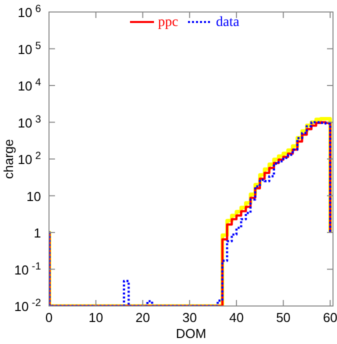 The width and height of the screenshot is (337, 344). I want to click on x-tick-label: 60, so click(329, 317).